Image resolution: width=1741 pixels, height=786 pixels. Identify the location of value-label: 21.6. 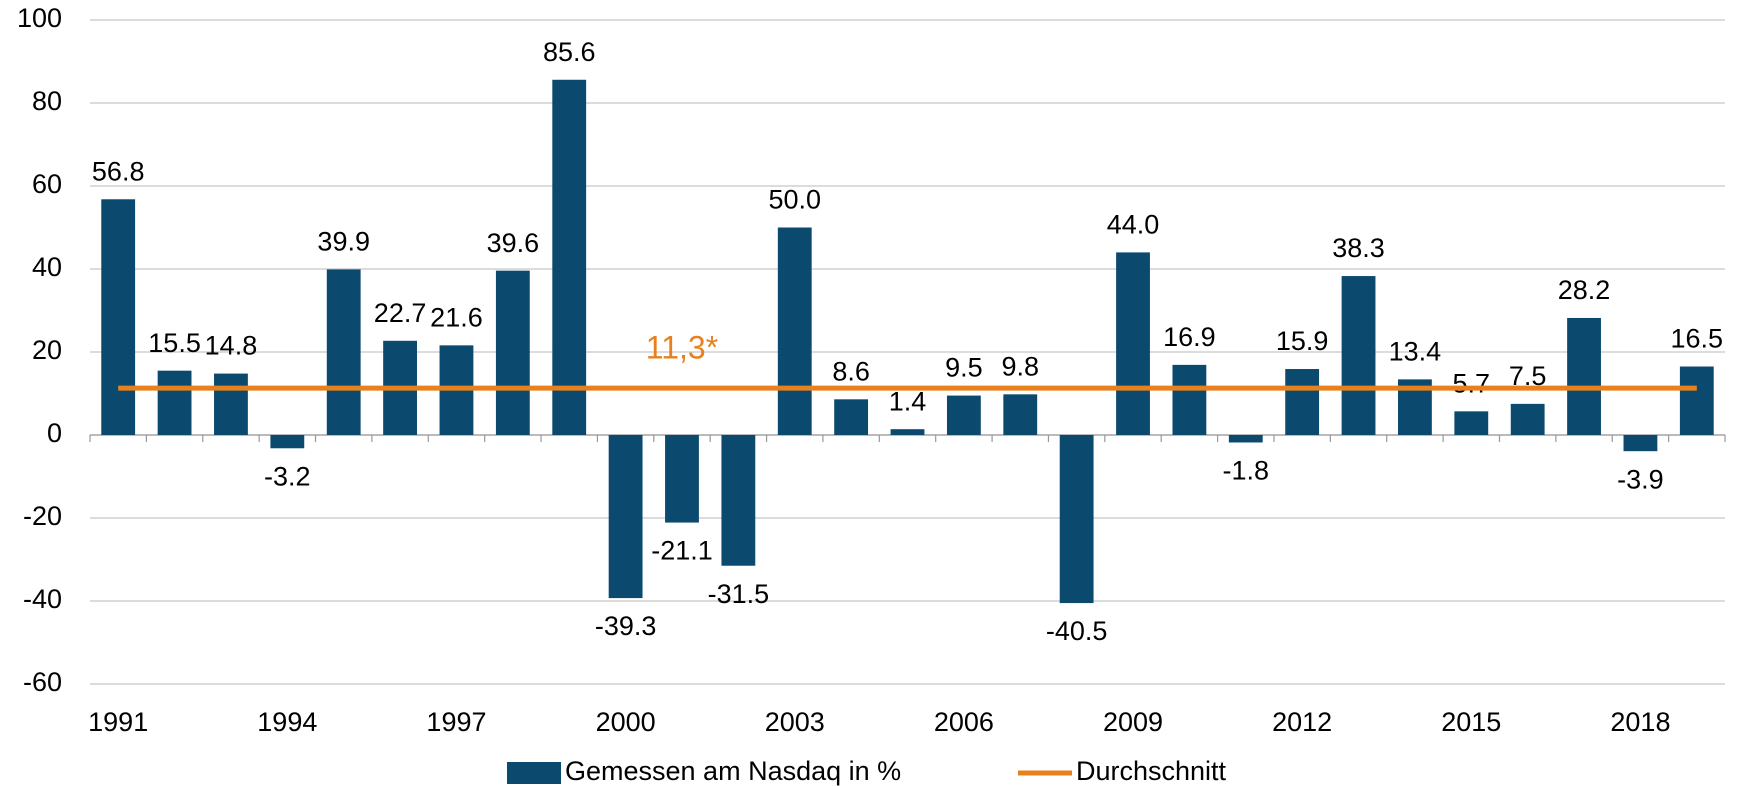
(456, 317).